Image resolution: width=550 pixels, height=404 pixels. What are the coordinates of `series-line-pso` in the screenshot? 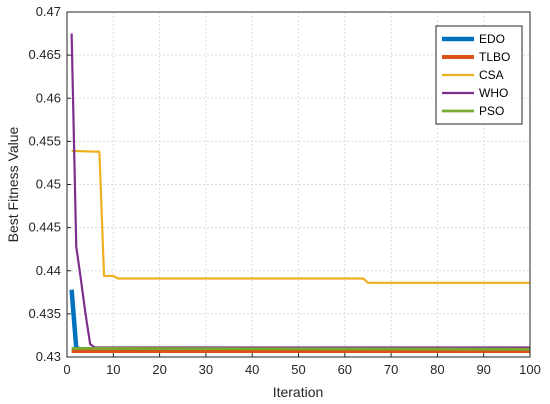 It's located at (301, 348).